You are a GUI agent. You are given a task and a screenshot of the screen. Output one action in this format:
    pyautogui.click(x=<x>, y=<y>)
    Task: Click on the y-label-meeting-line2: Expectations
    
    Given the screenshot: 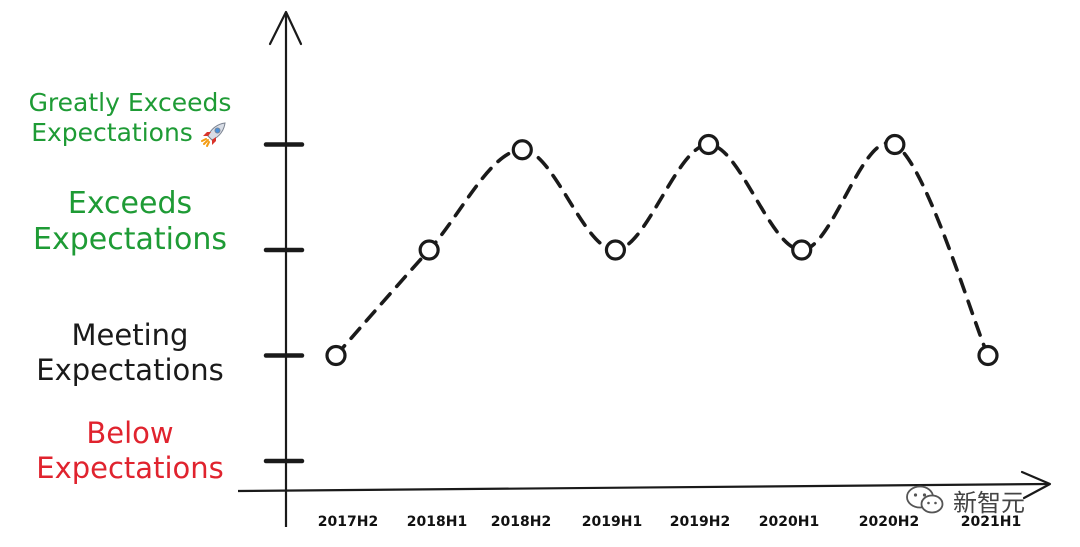 What is the action you would take?
    pyautogui.click(x=130, y=369)
    